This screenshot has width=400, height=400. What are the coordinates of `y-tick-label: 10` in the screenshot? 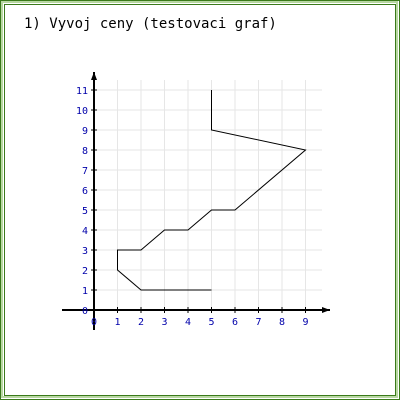 It's located at (82, 111).